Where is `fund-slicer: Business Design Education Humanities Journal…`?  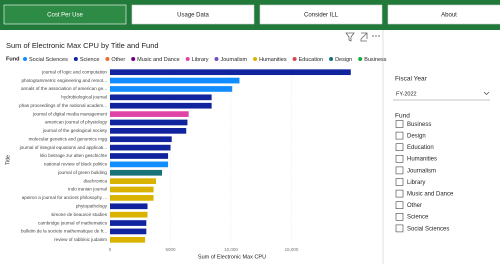 fund-slicer: Business Design Education Humanities Journal… is located at coordinates (424, 176).